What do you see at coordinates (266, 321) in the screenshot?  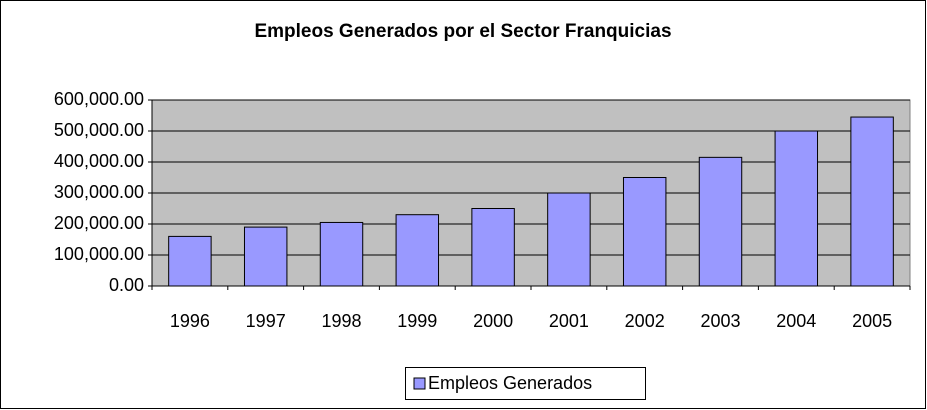 I see `x-tick-label: 1997` at bounding box center [266, 321].